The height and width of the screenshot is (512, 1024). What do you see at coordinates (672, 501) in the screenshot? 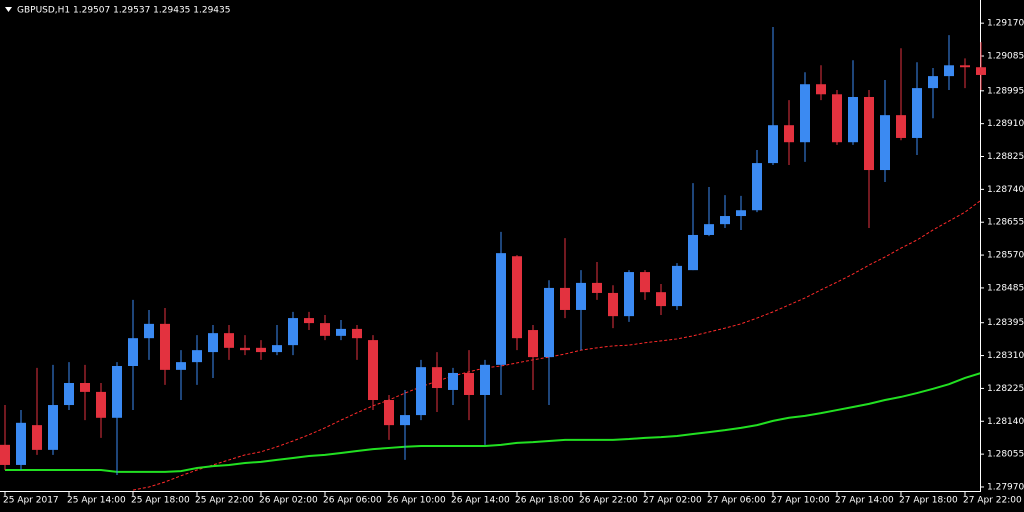
I see `x-tick-label: 27 Apr 02:00` at bounding box center [672, 501].